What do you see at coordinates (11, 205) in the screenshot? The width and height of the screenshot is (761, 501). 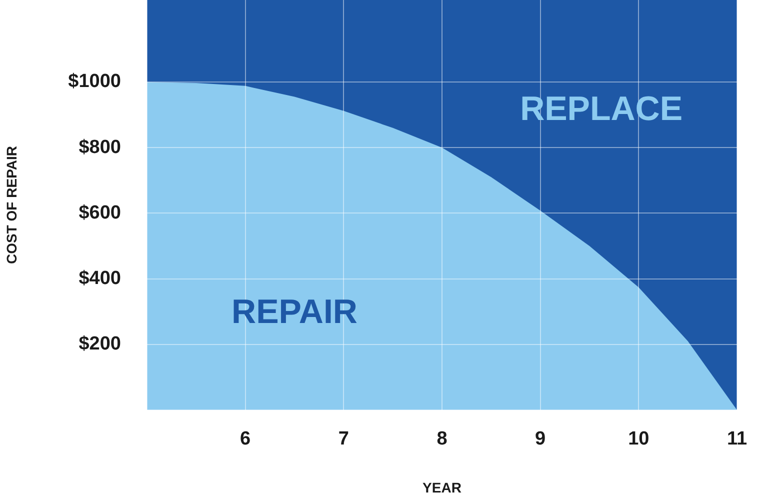 I see `y-axis-title: COST OF REPAIR` at bounding box center [11, 205].